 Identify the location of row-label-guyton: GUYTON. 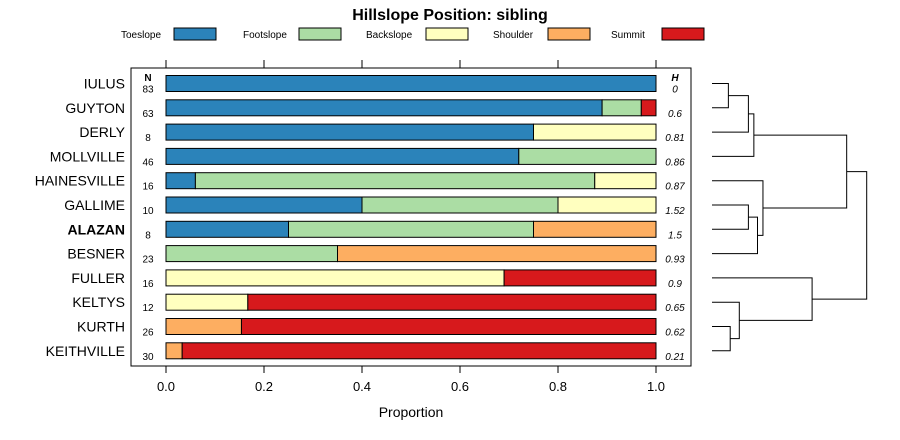
(95, 108).